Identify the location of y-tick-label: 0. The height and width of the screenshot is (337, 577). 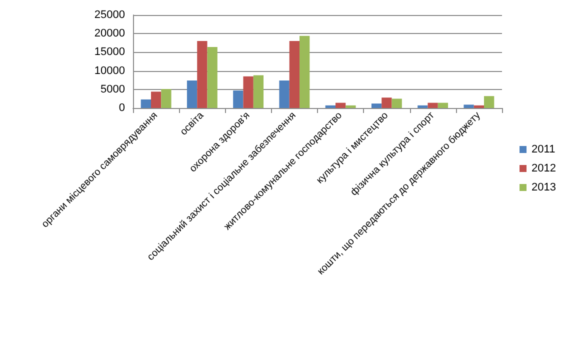
(121, 108).